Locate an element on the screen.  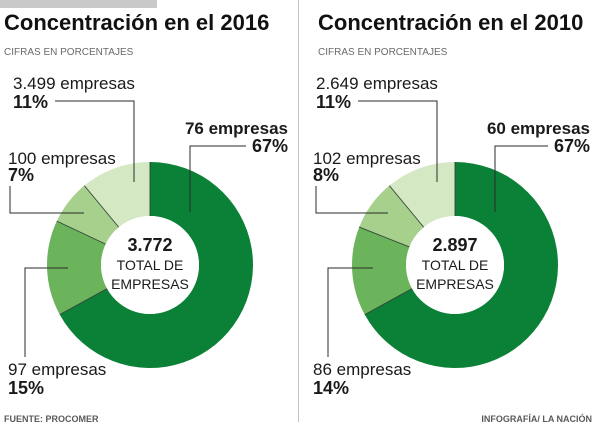
donut-center-line1-2010: TOTAL DE is located at coordinates (455, 265).